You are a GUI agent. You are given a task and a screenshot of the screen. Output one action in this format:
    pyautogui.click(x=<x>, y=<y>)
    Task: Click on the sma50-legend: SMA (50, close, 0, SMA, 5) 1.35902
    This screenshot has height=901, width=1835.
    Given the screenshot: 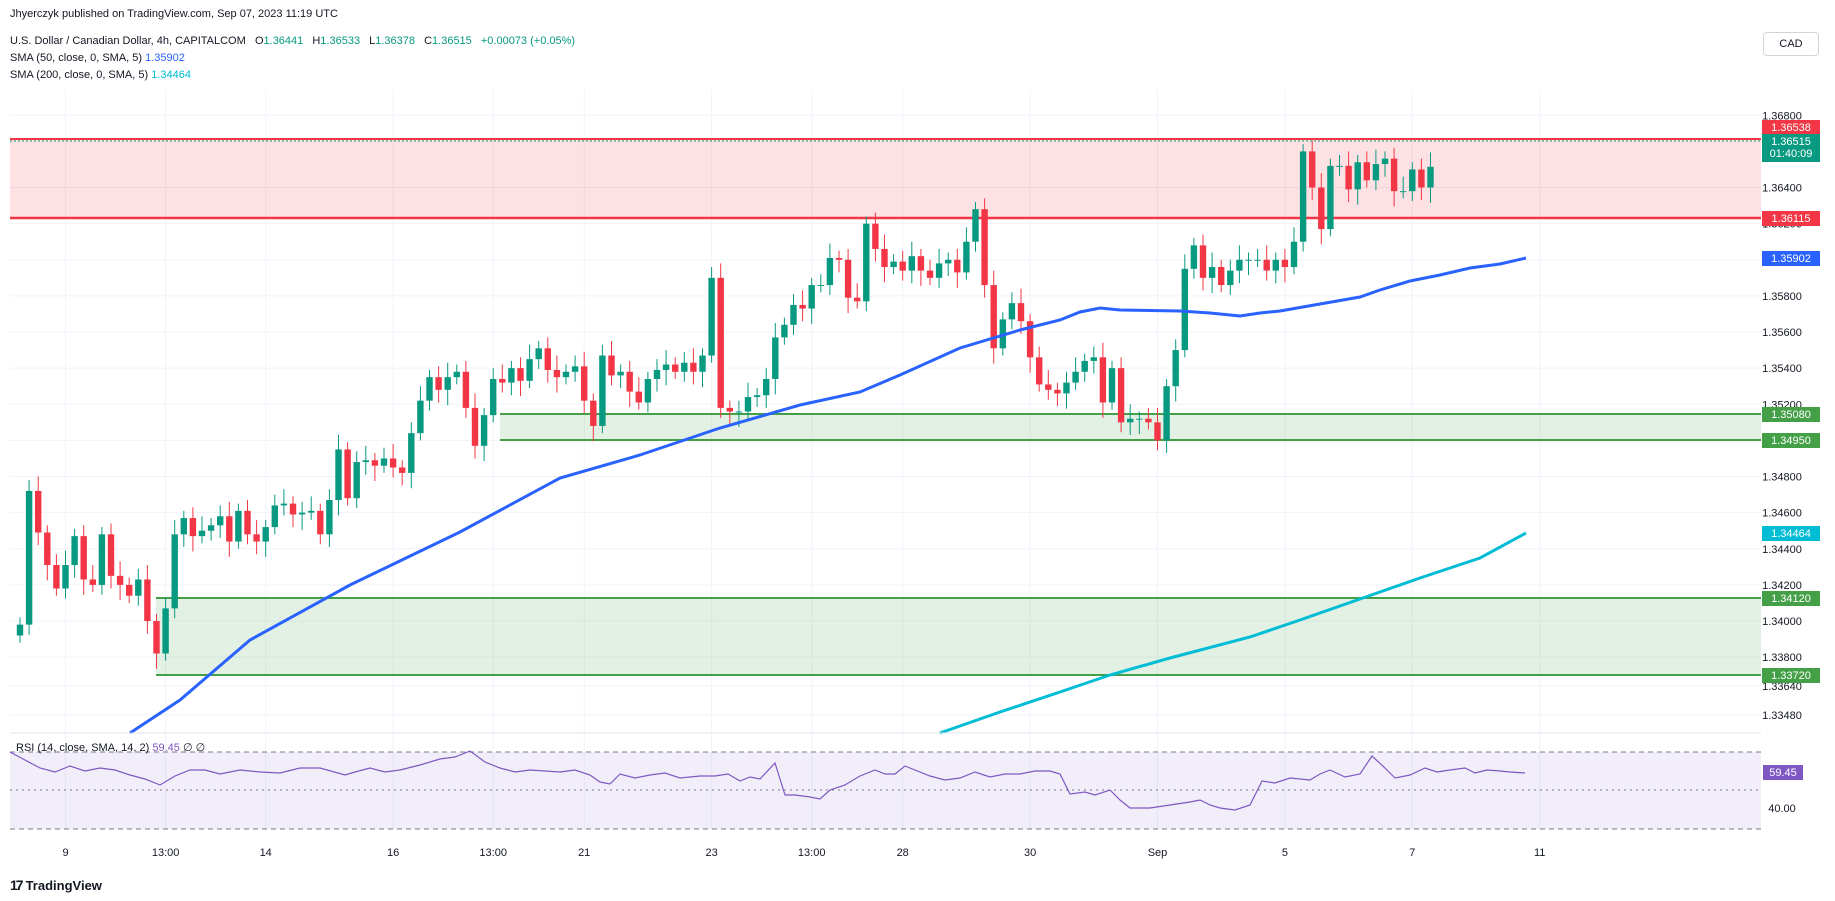 What is the action you would take?
    pyautogui.click(x=97, y=58)
    